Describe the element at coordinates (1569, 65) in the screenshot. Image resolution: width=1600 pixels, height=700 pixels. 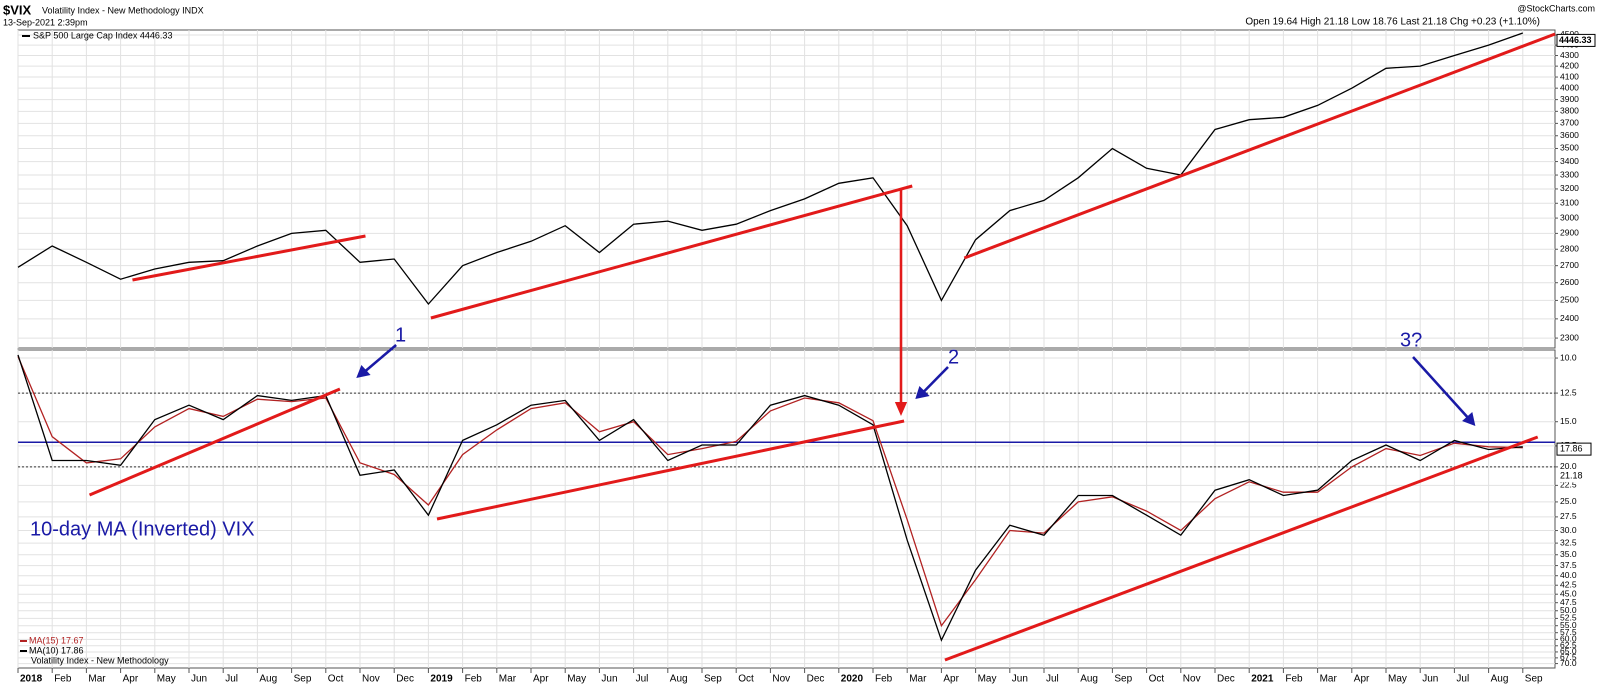
I see `y-tick-label: 4200` at that location.